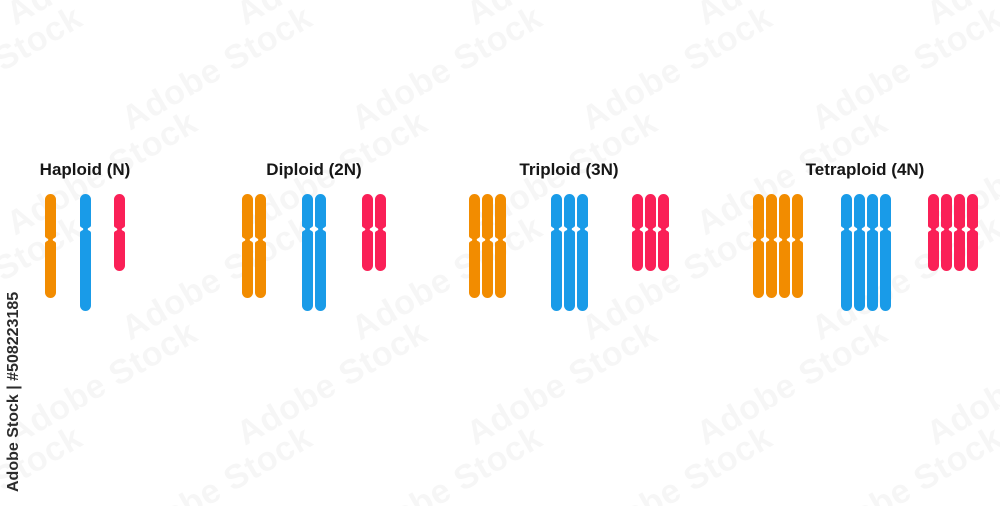 The height and width of the screenshot is (506, 1000). What do you see at coordinates (865, 169) in the screenshot?
I see `group-title-tetraploid: Tetraploid (4N)` at bounding box center [865, 169].